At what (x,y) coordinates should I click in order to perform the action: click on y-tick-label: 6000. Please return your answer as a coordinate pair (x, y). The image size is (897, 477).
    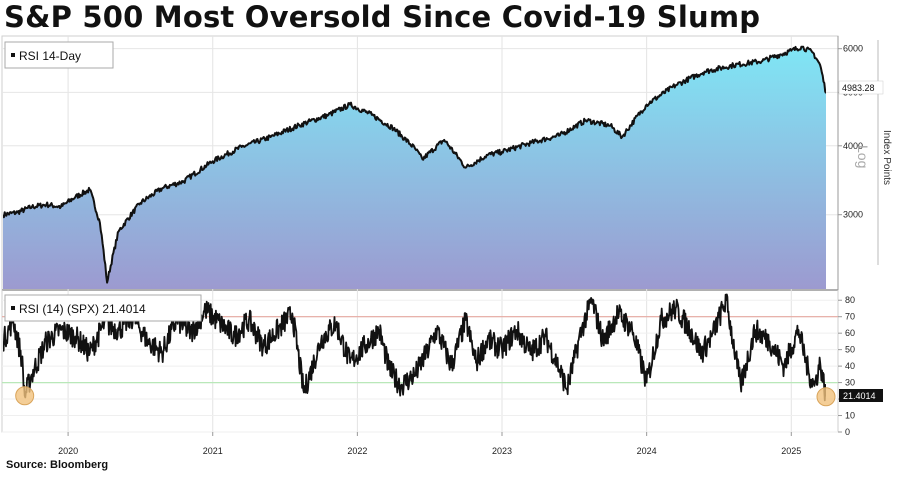
    Looking at the image, I should click on (853, 49).